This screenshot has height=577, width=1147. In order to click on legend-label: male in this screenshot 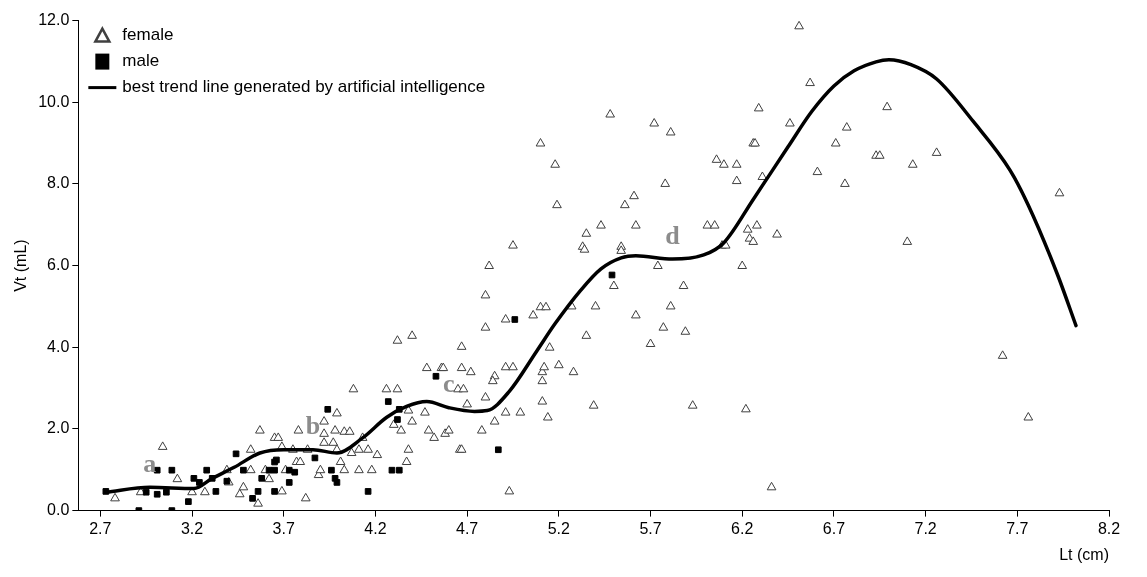, I will do `click(141, 61)`.